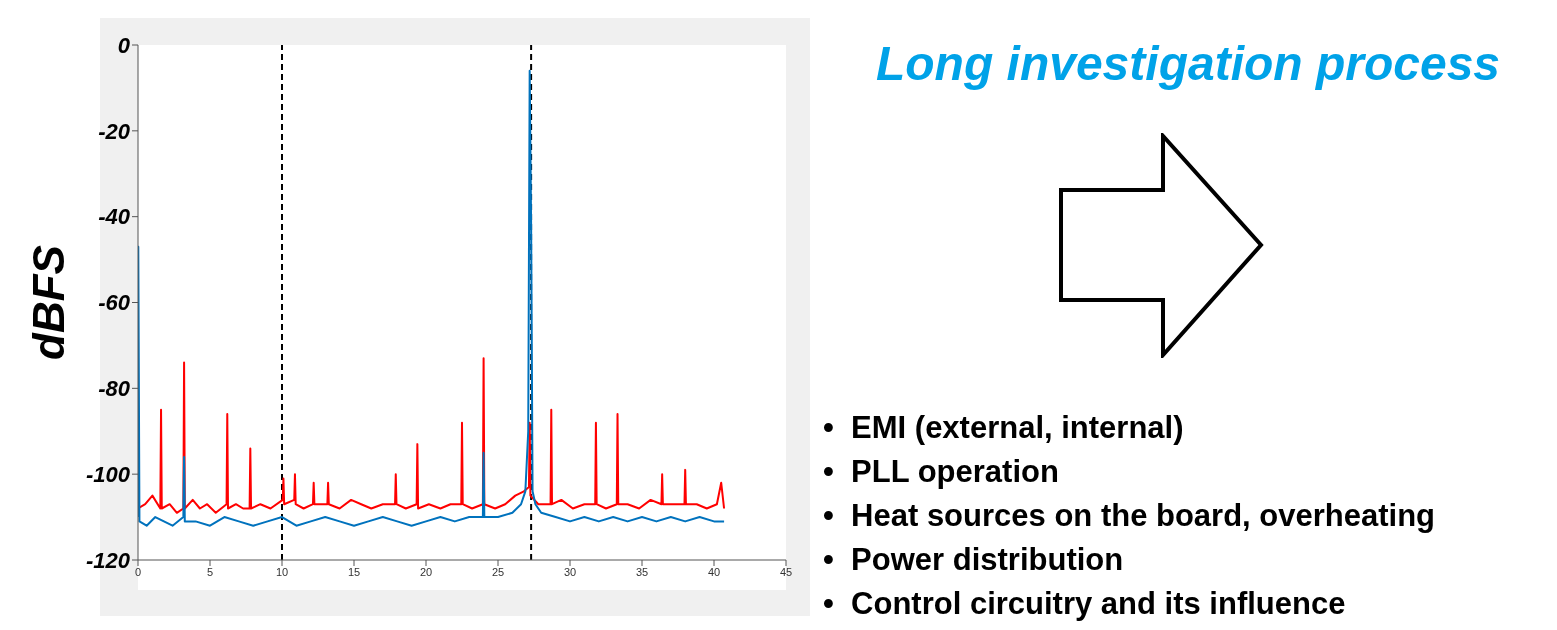 The height and width of the screenshot is (630, 1557). I want to click on x-tick-label: 35, so click(642, 571).